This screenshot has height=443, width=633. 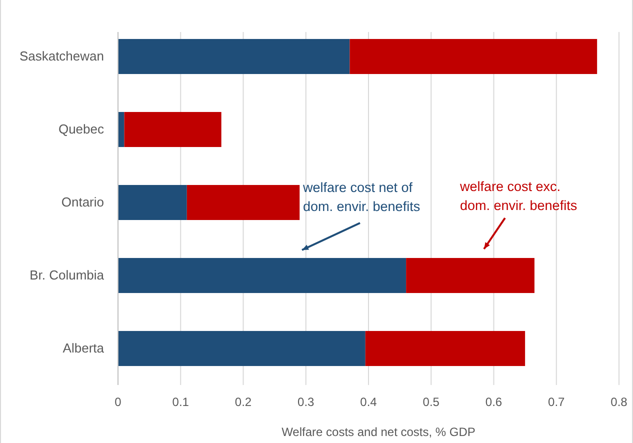 I want to click on x-tick-label: 0.3, so click(x=306, y=402).